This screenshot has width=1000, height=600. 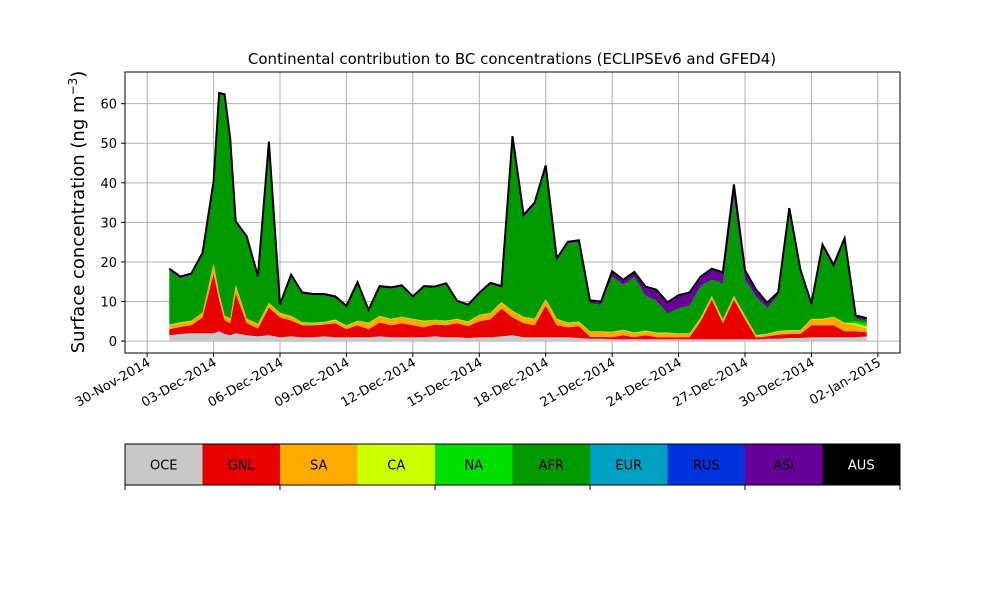 What do you see at coordinates (108, 105) in the screenshot?
I see `y-tick-label: 60` at bounding box center [108, 105].